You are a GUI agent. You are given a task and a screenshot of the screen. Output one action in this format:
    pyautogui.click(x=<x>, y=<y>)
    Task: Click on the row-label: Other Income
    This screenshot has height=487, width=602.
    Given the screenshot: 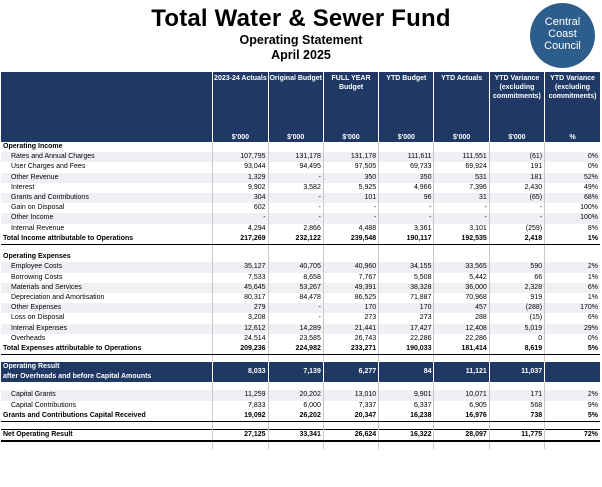 What is the action you would take?
    pyautogui.click(x=107, y=218)
    